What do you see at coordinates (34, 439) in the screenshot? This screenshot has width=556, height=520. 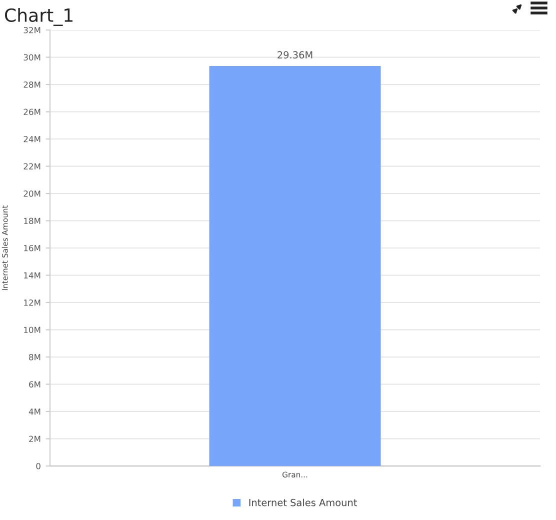 I see `y-tick-label: 2M` at bounding box center [34, 439].